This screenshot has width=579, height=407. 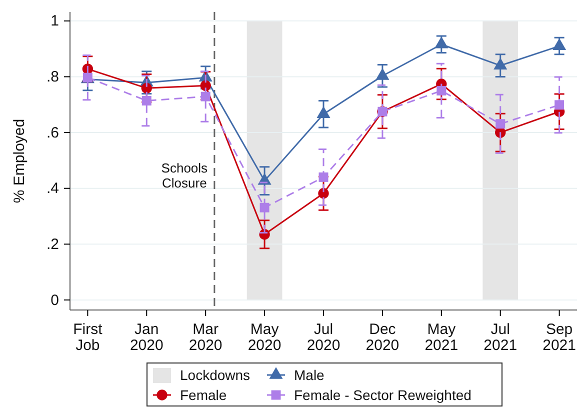 What do you see at coordinates (52, 77) in the screenshot?
I see `y-tick-label: .8` at bounding box center [52, 77].